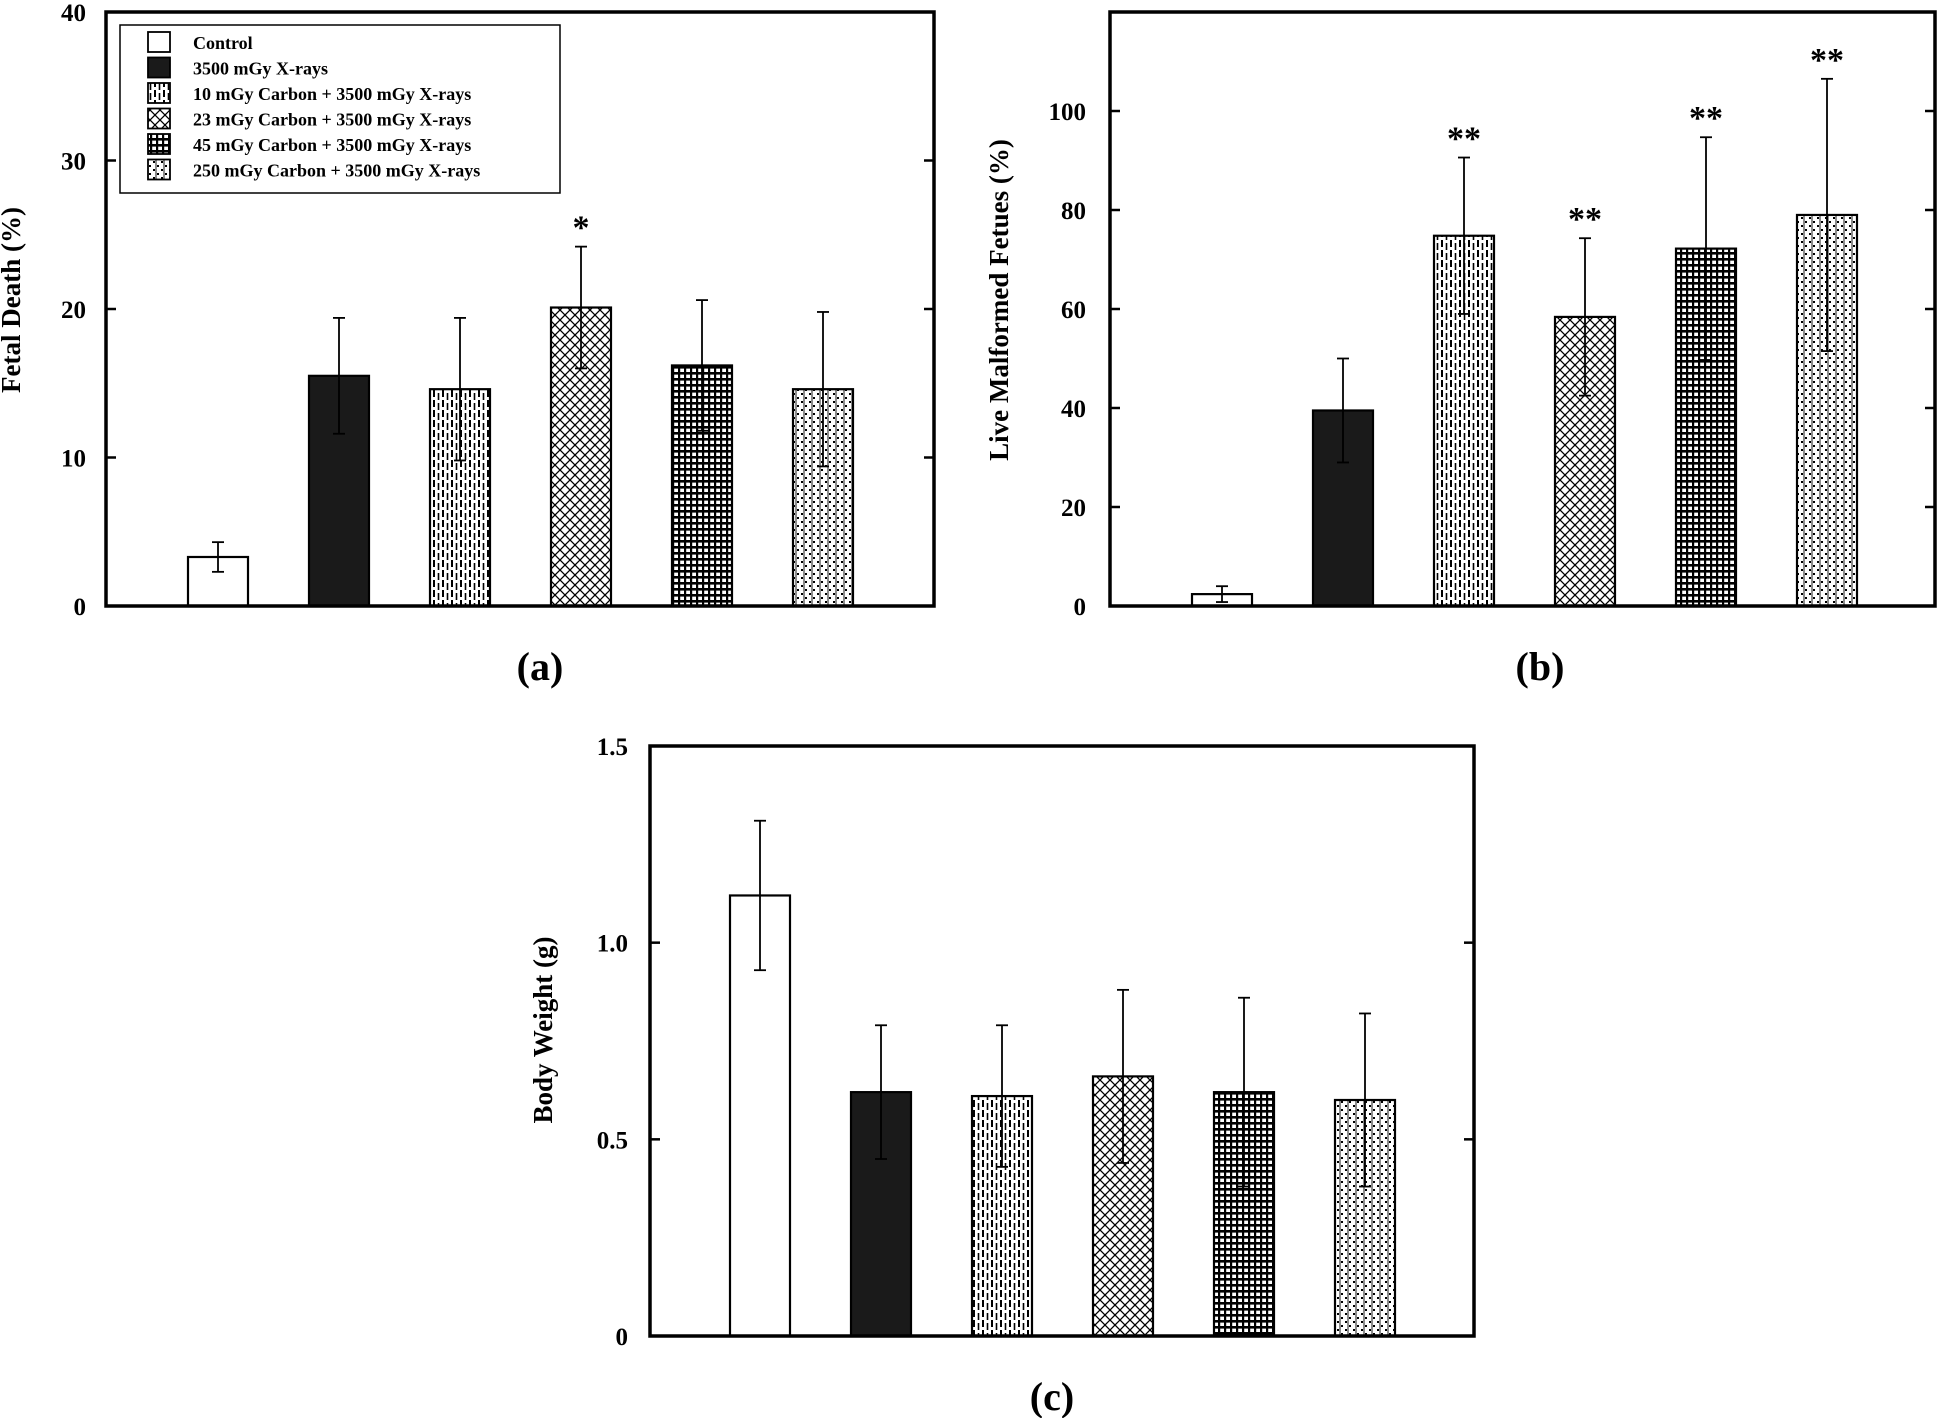 This screenshot has width=1940, height=1418. What do you see at coordinates (332, 120) in the screenshot?
I see `legend-label: 23 mGy Carbon + 3500 mGy X-rays` at bounding box center [332, 120].